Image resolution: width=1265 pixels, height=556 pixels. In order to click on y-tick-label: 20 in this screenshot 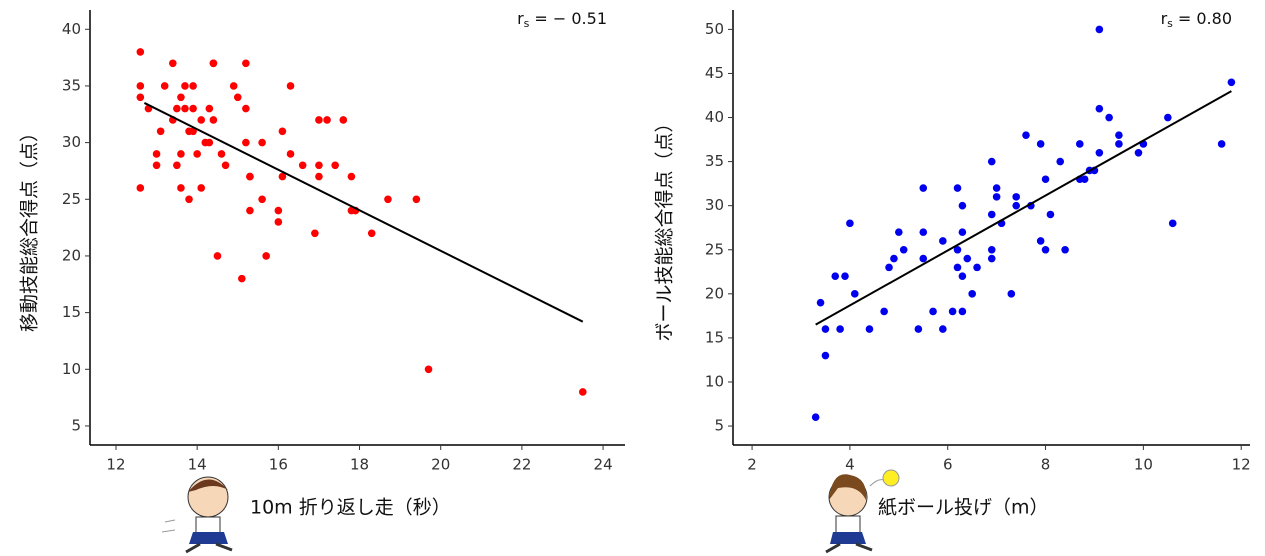, I will do `click(71, 255)`.